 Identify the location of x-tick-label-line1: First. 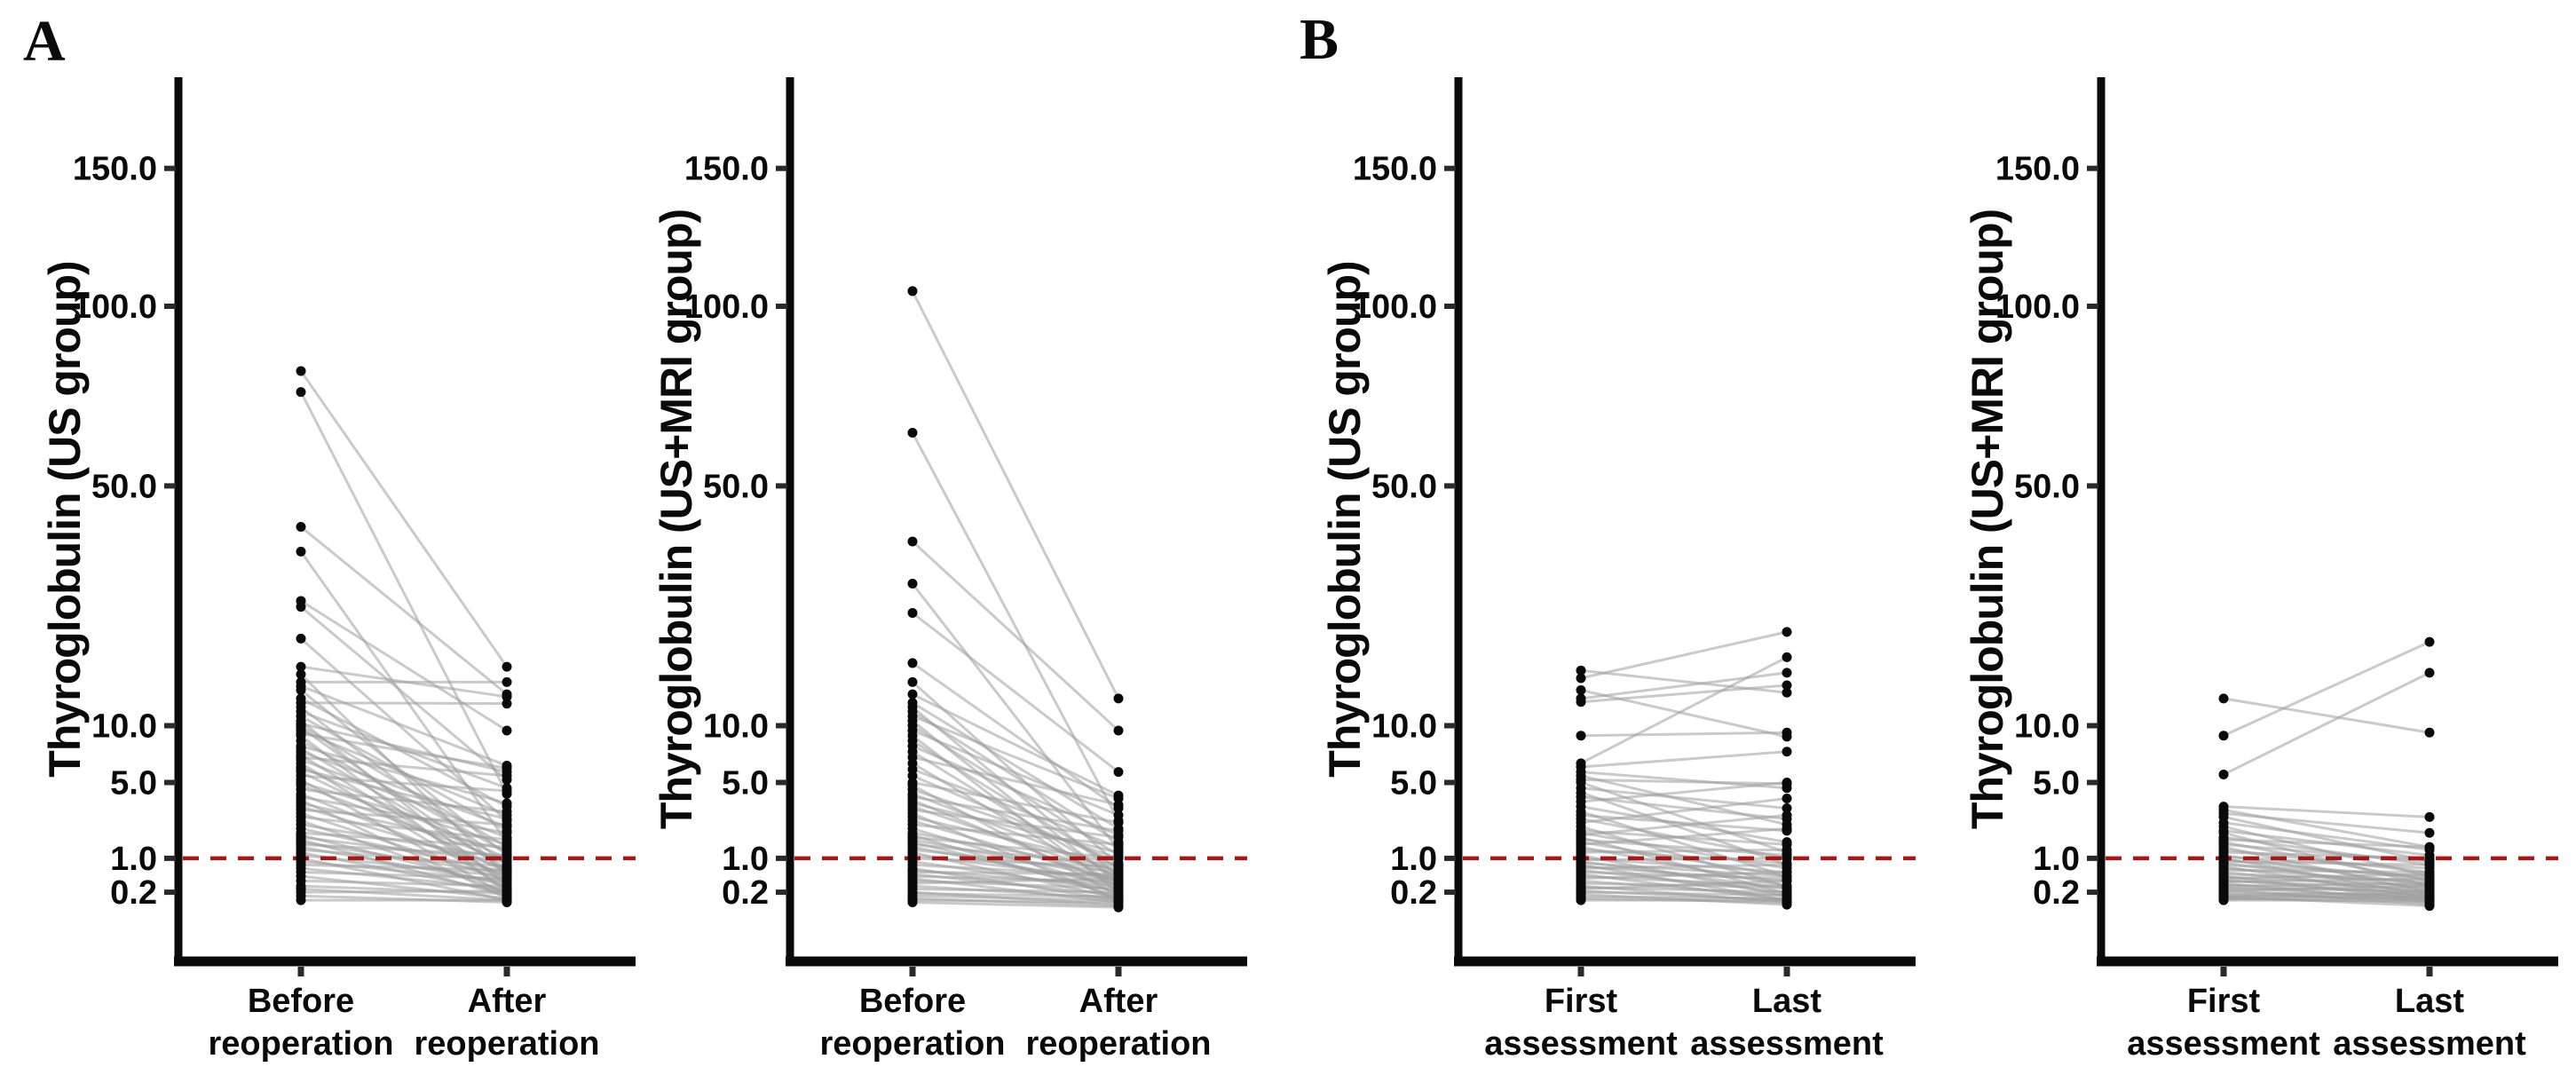
(1581, 1002).